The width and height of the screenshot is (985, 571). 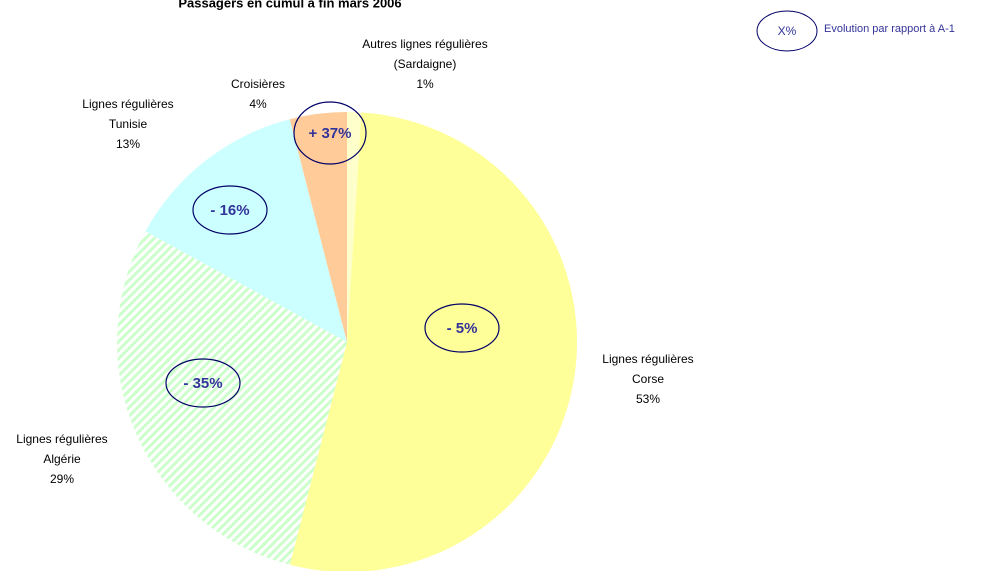 I want to click on slice-value-label: 4%, so click(x=258, y=104).